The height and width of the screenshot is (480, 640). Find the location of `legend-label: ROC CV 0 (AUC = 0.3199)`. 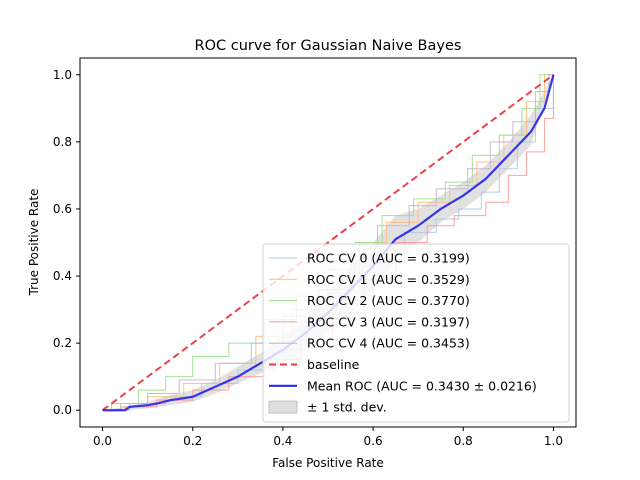

legend-label: ROC CV 0 (AUC = 0.3199) is located at coordinates (388, 258).